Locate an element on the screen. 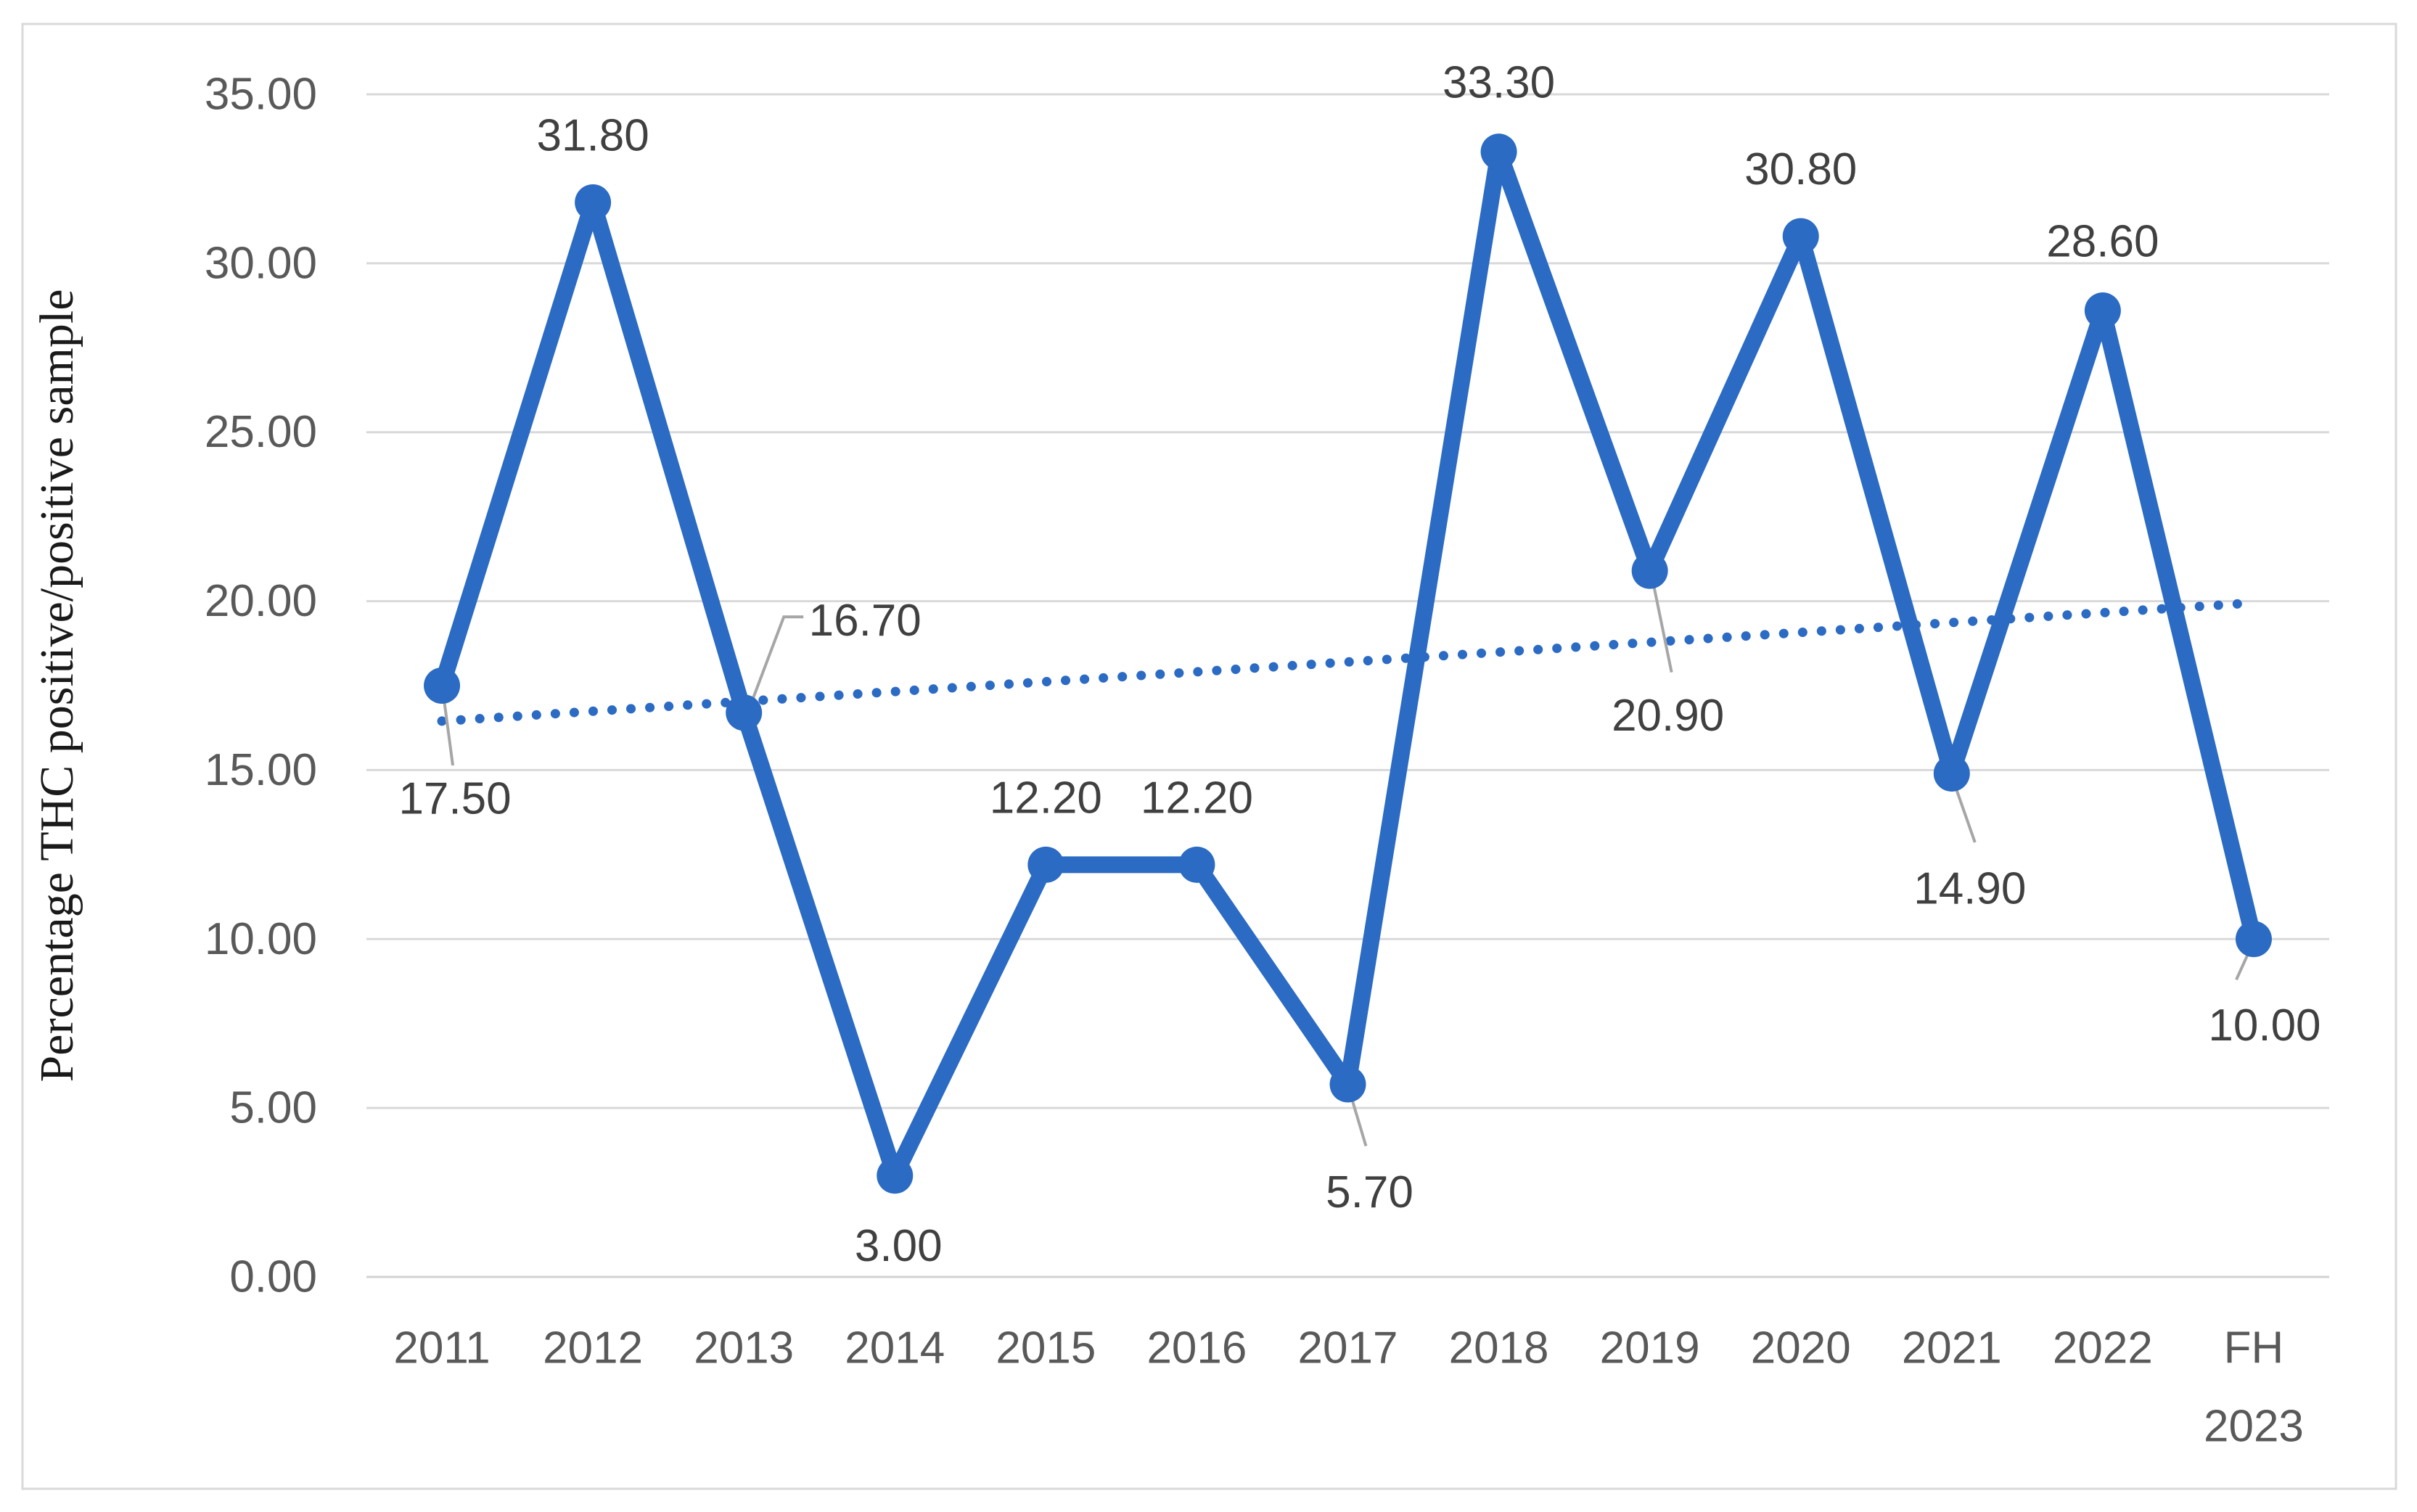 The image size is (2417, 1512). data-point-marker-2013 is located at coordinates (744, 713).